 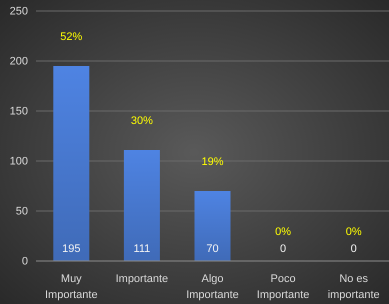 I want to click on y-tick-label: 150, so click(x=19, y=112).